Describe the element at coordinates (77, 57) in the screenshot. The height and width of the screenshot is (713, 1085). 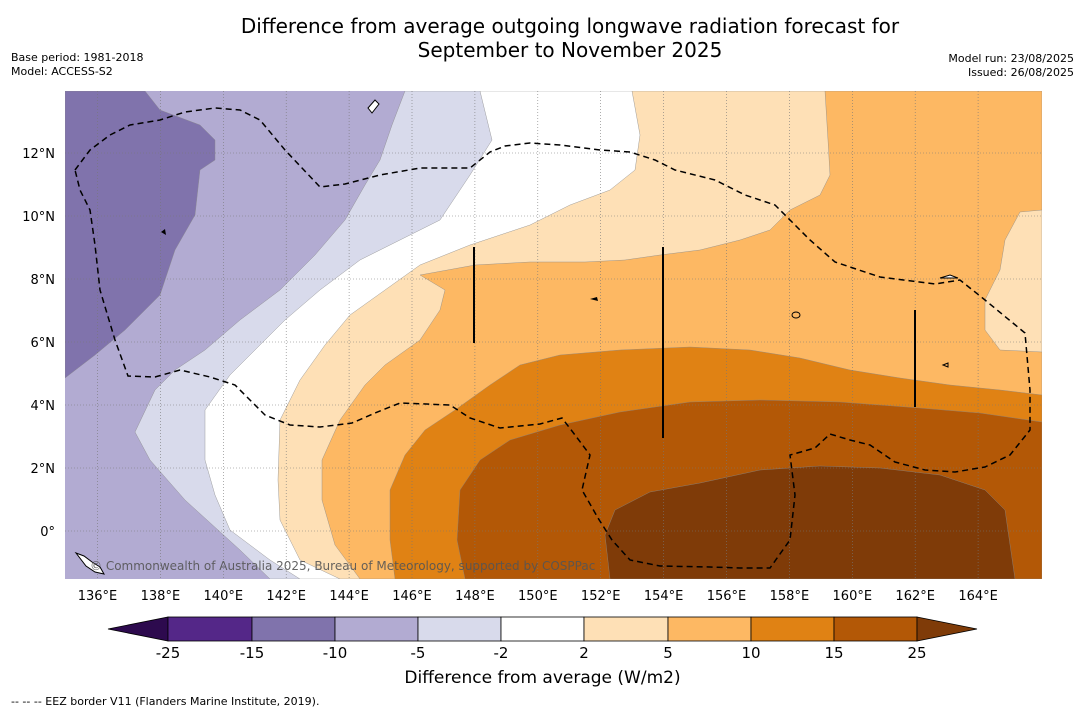
I see `base-period: Base period: 1981-2018` at that location.